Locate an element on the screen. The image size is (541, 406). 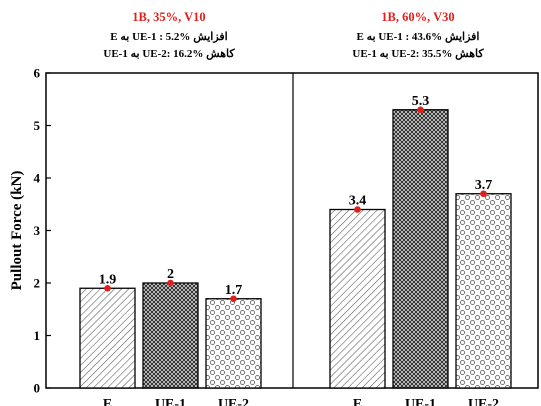
y-tick-label: 4 is located at coordinates (37, 178).